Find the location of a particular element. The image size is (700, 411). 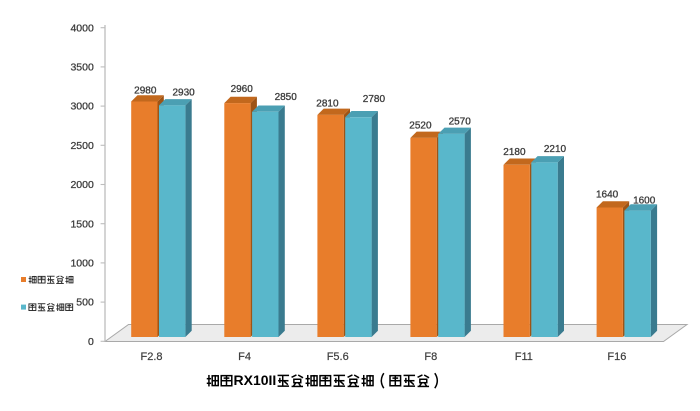

svg-text: 2960 is located at coordinates (242, 89).